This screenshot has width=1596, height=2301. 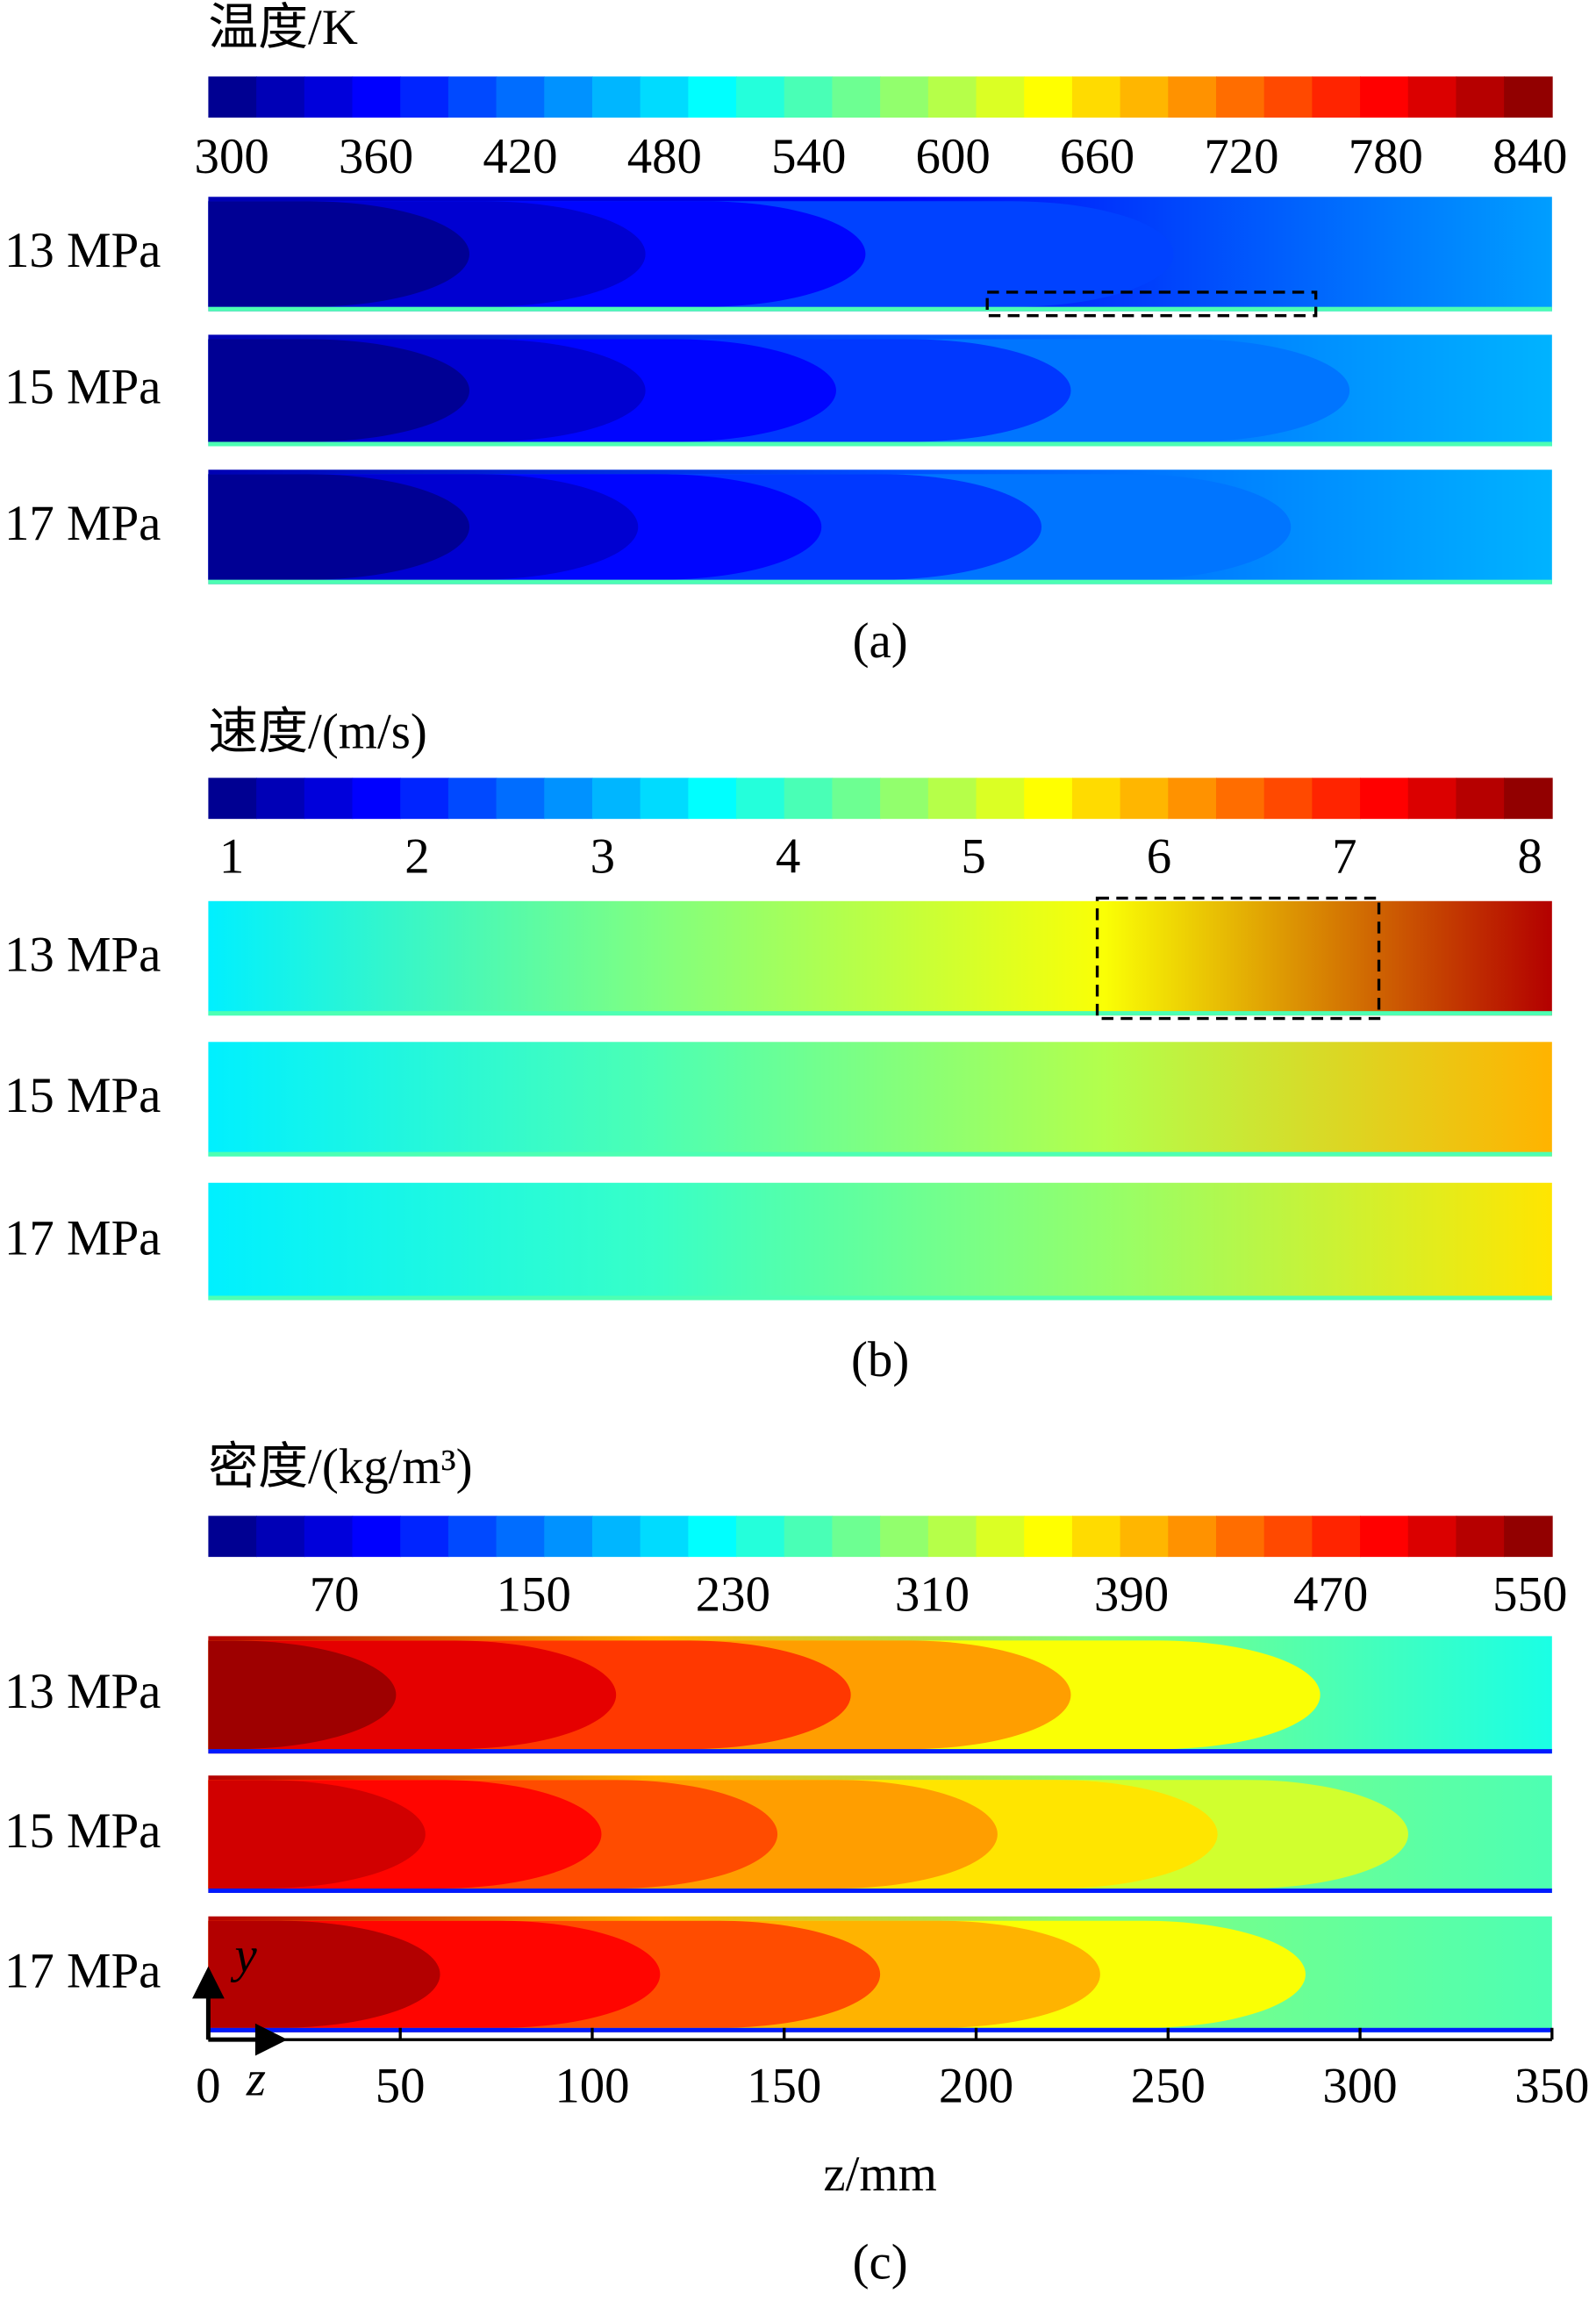 I want to click on colorbar-tick-label: 420, so click(x=520, y=156).